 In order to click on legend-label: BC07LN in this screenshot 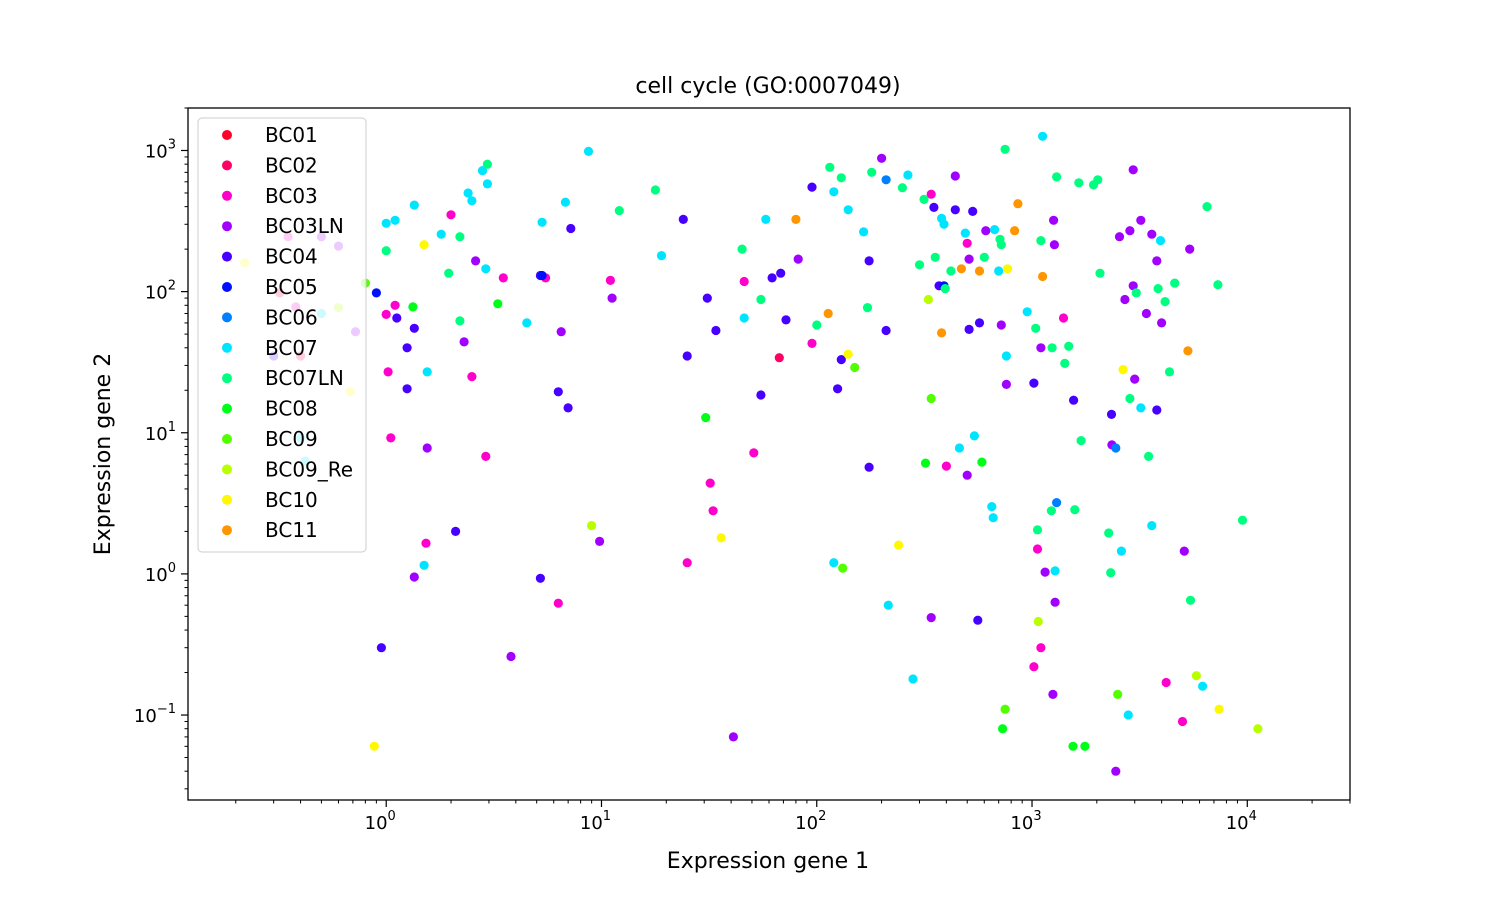, I will do `click(304, 378)`.